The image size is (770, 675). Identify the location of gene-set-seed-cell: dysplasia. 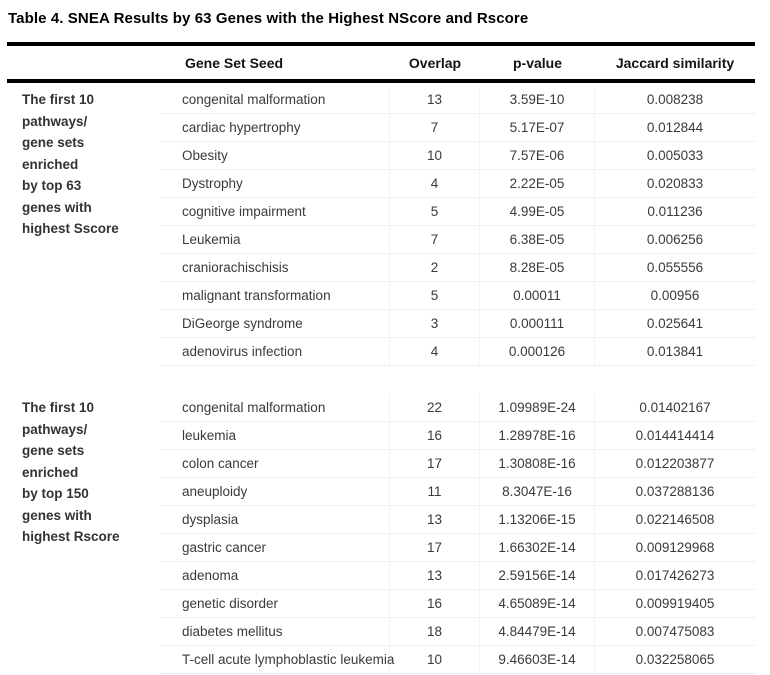
(275, 519).